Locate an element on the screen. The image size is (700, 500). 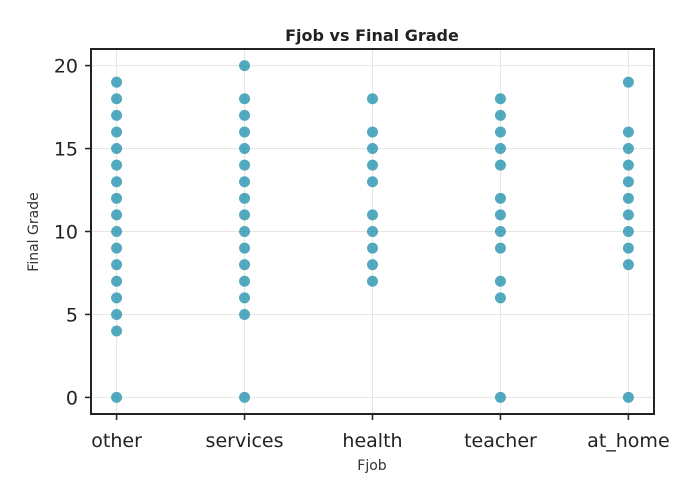
x-tick-label: services is located at coordinates (245, 441).